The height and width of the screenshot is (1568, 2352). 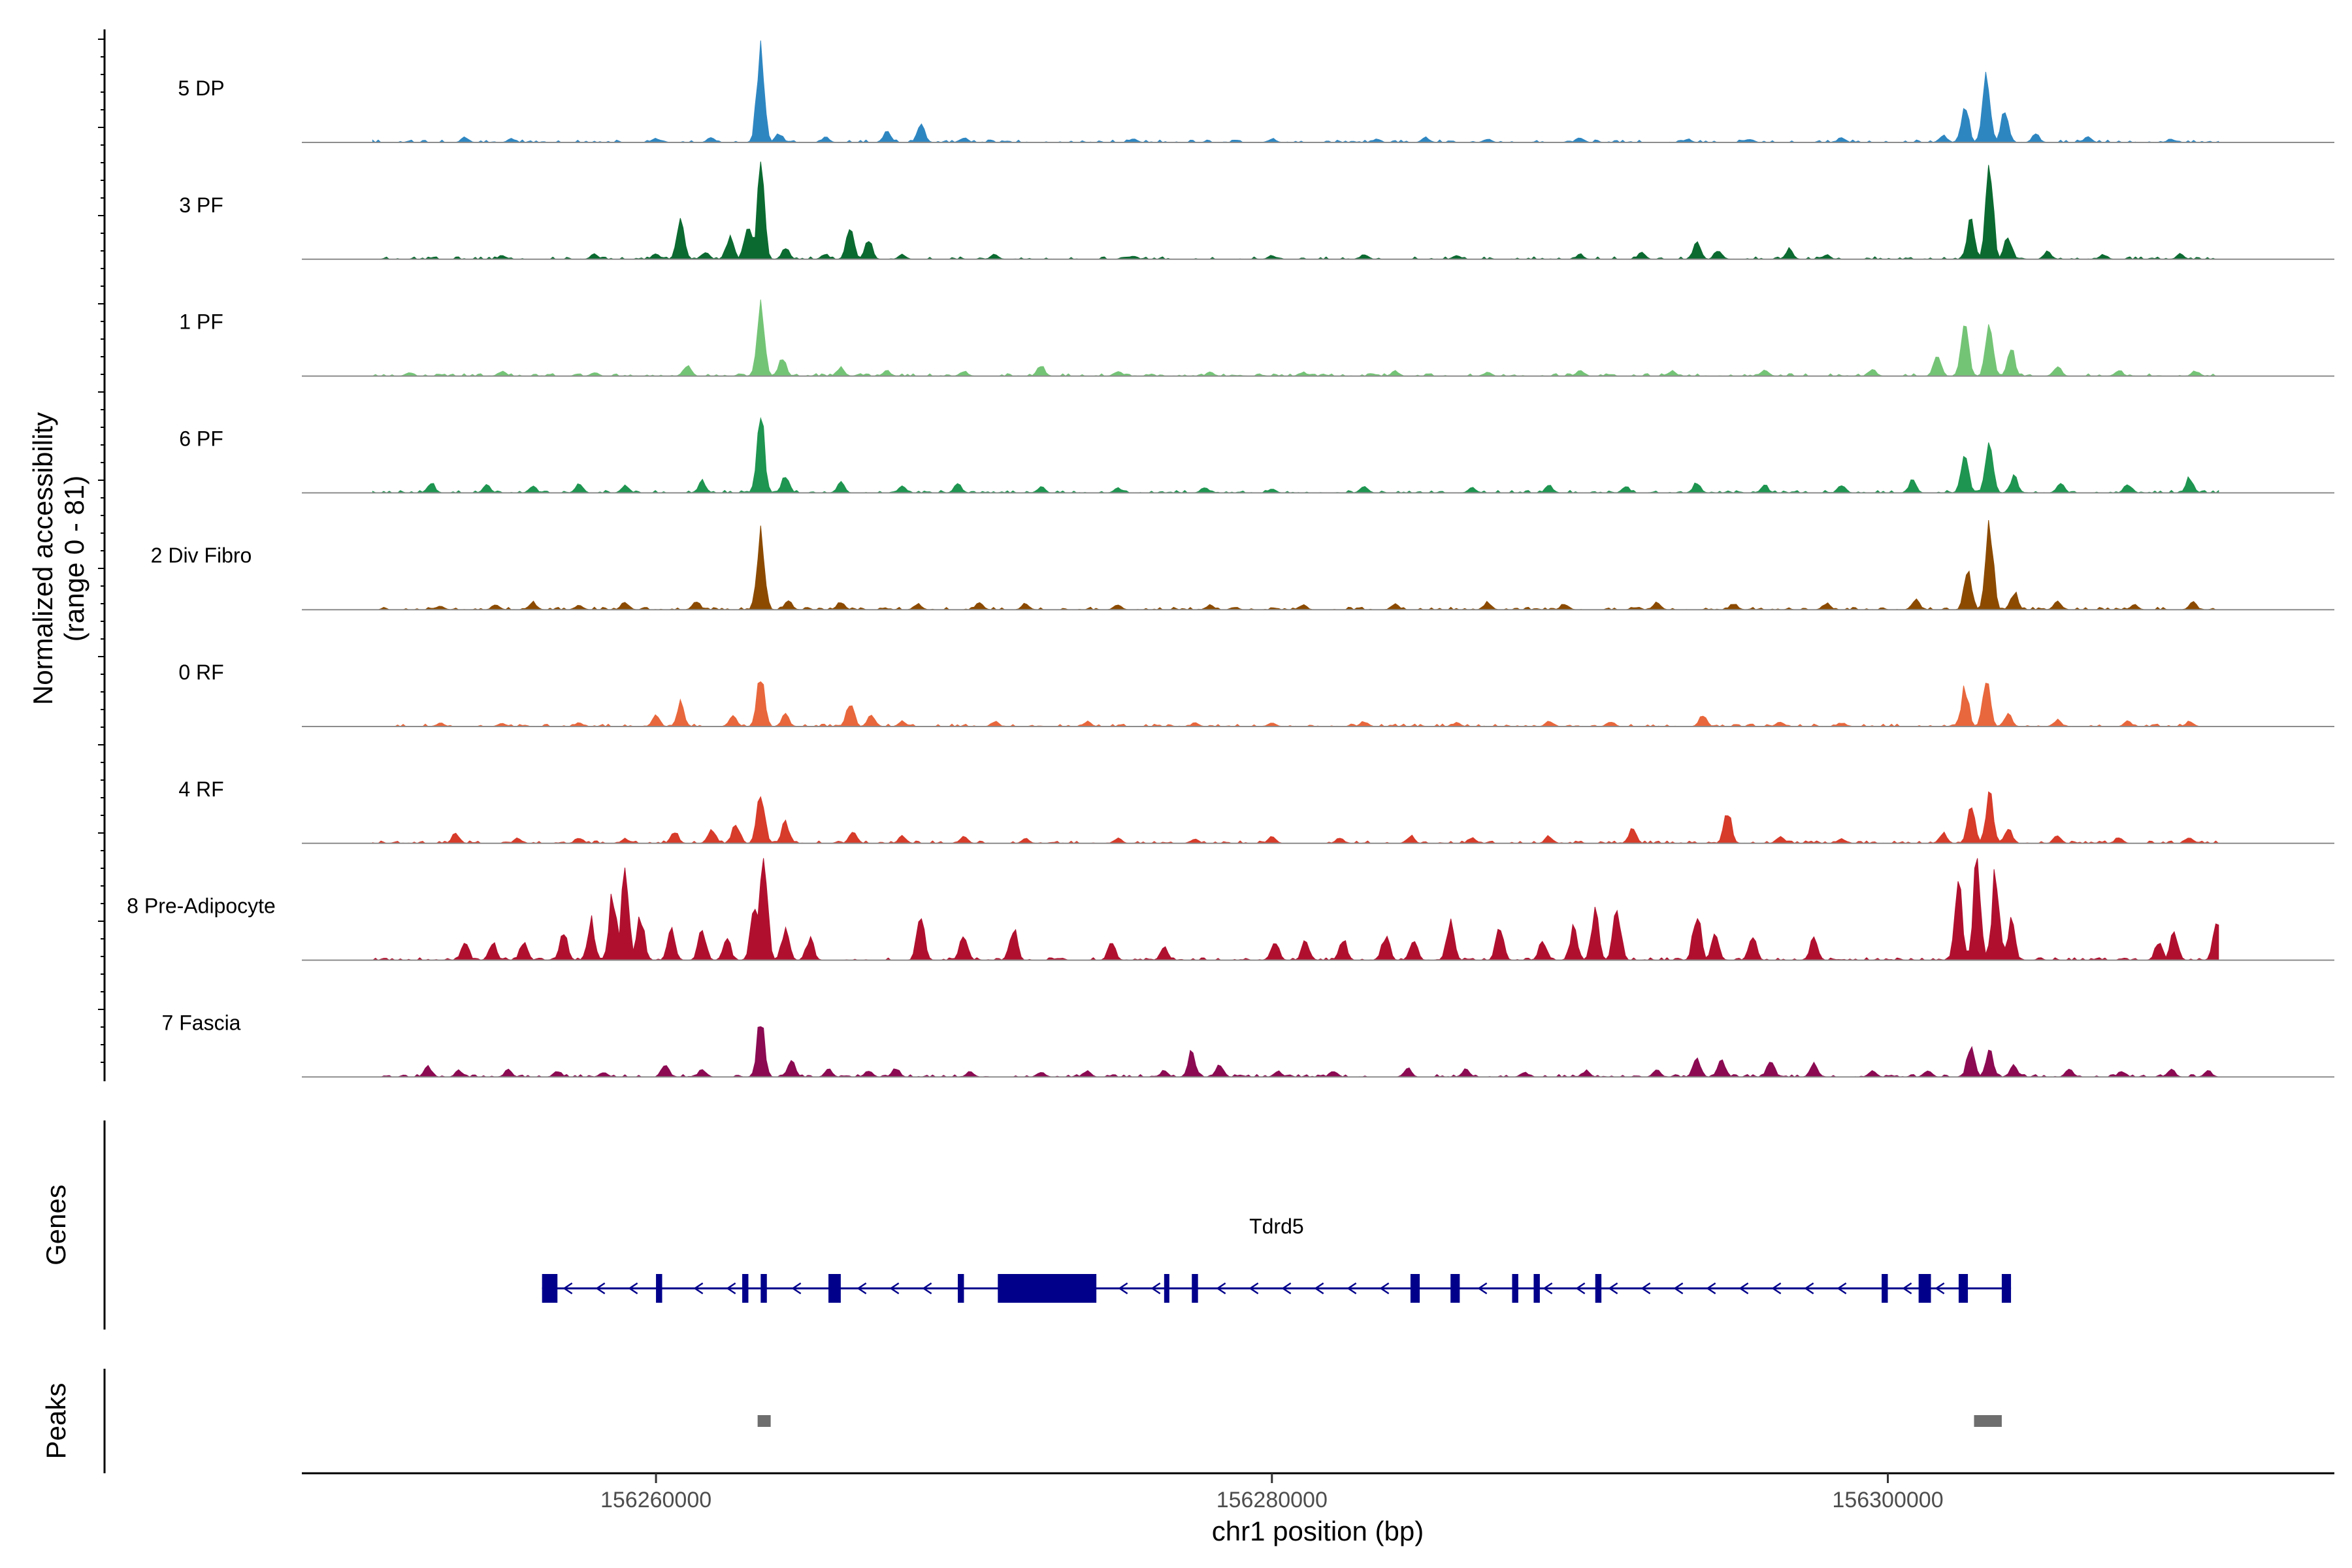 I want to click on peaks-panel-label: Peaks, so click(x=56, y=1421).